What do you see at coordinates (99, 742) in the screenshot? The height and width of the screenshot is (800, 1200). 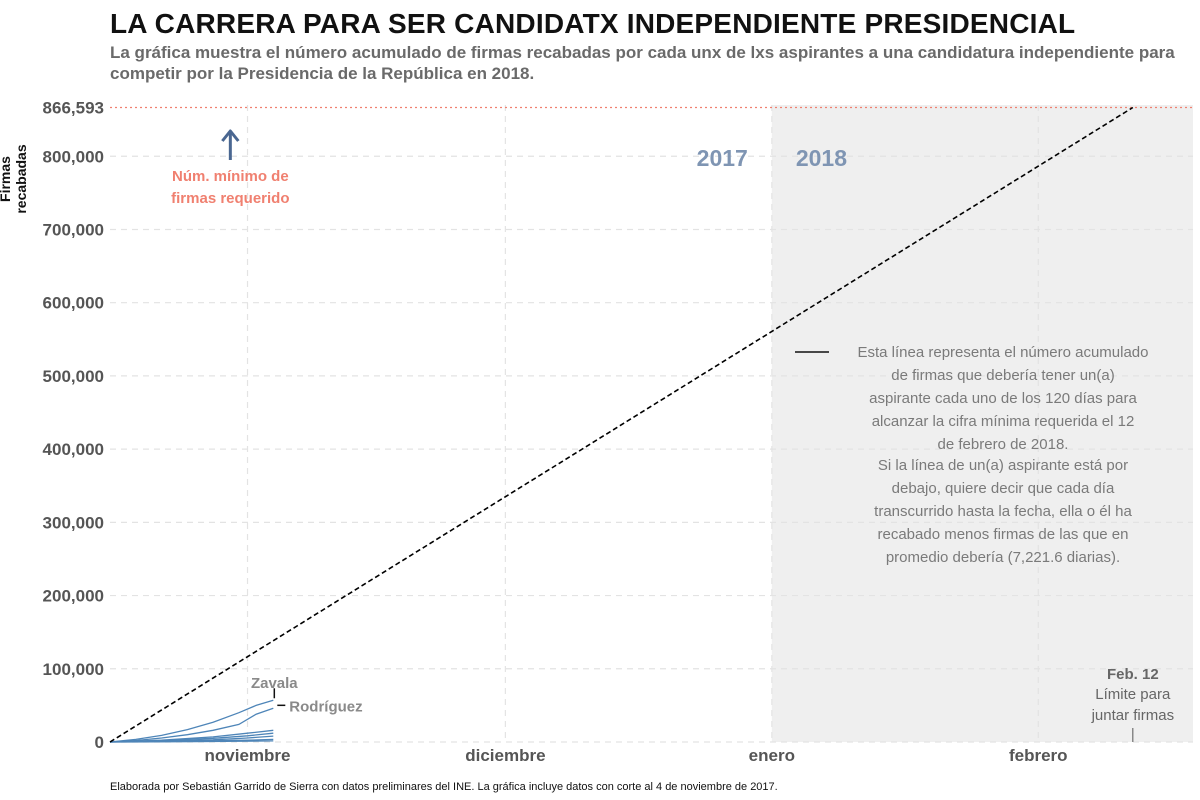 I see `y-tick-label: 0` at bounding box center [99, 742].